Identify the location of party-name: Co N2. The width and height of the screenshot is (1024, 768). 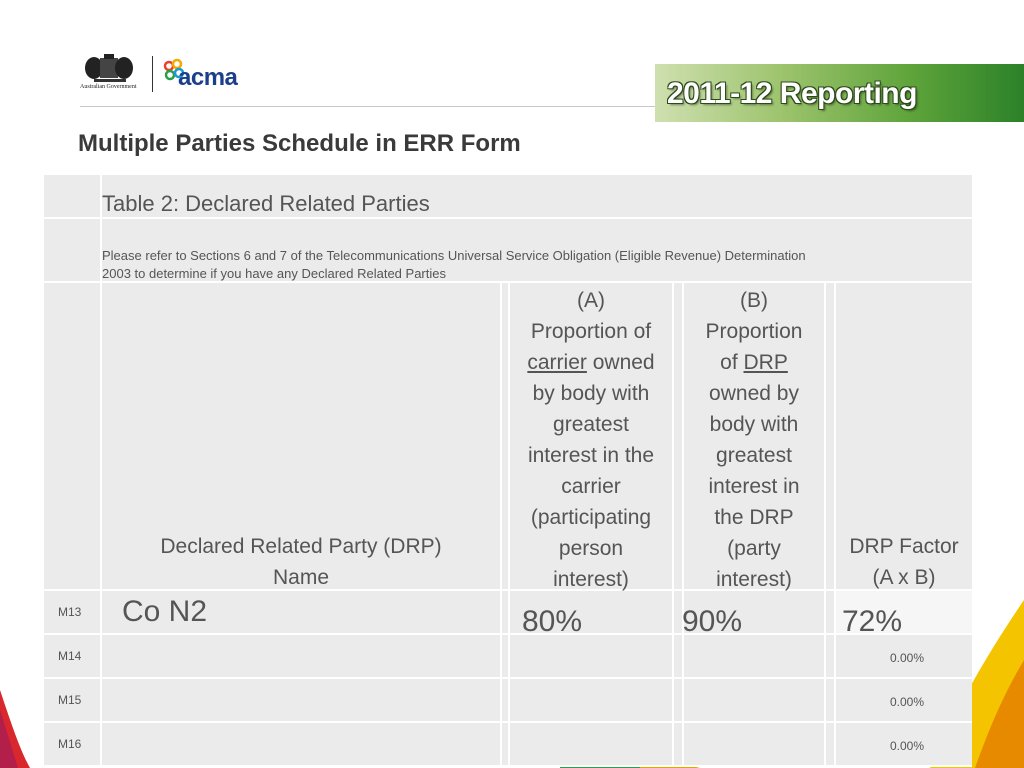
(165, 611).